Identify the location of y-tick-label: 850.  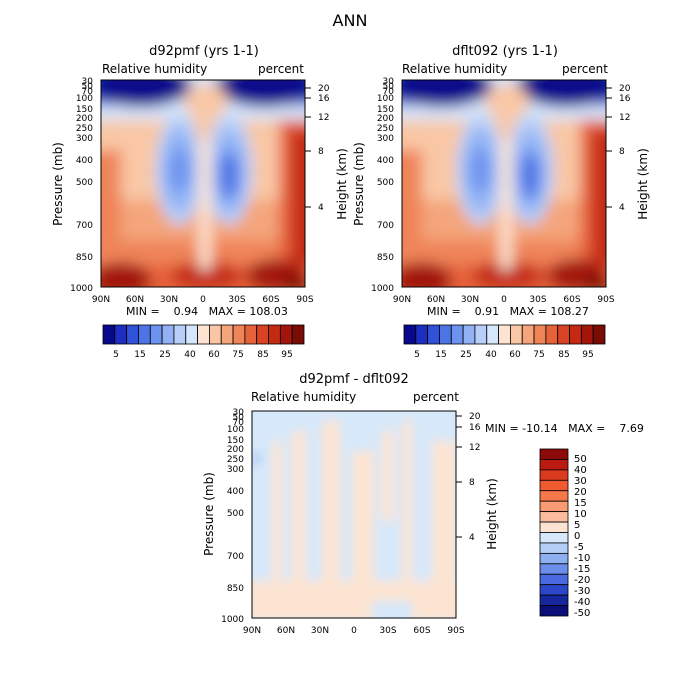
(385, 258).